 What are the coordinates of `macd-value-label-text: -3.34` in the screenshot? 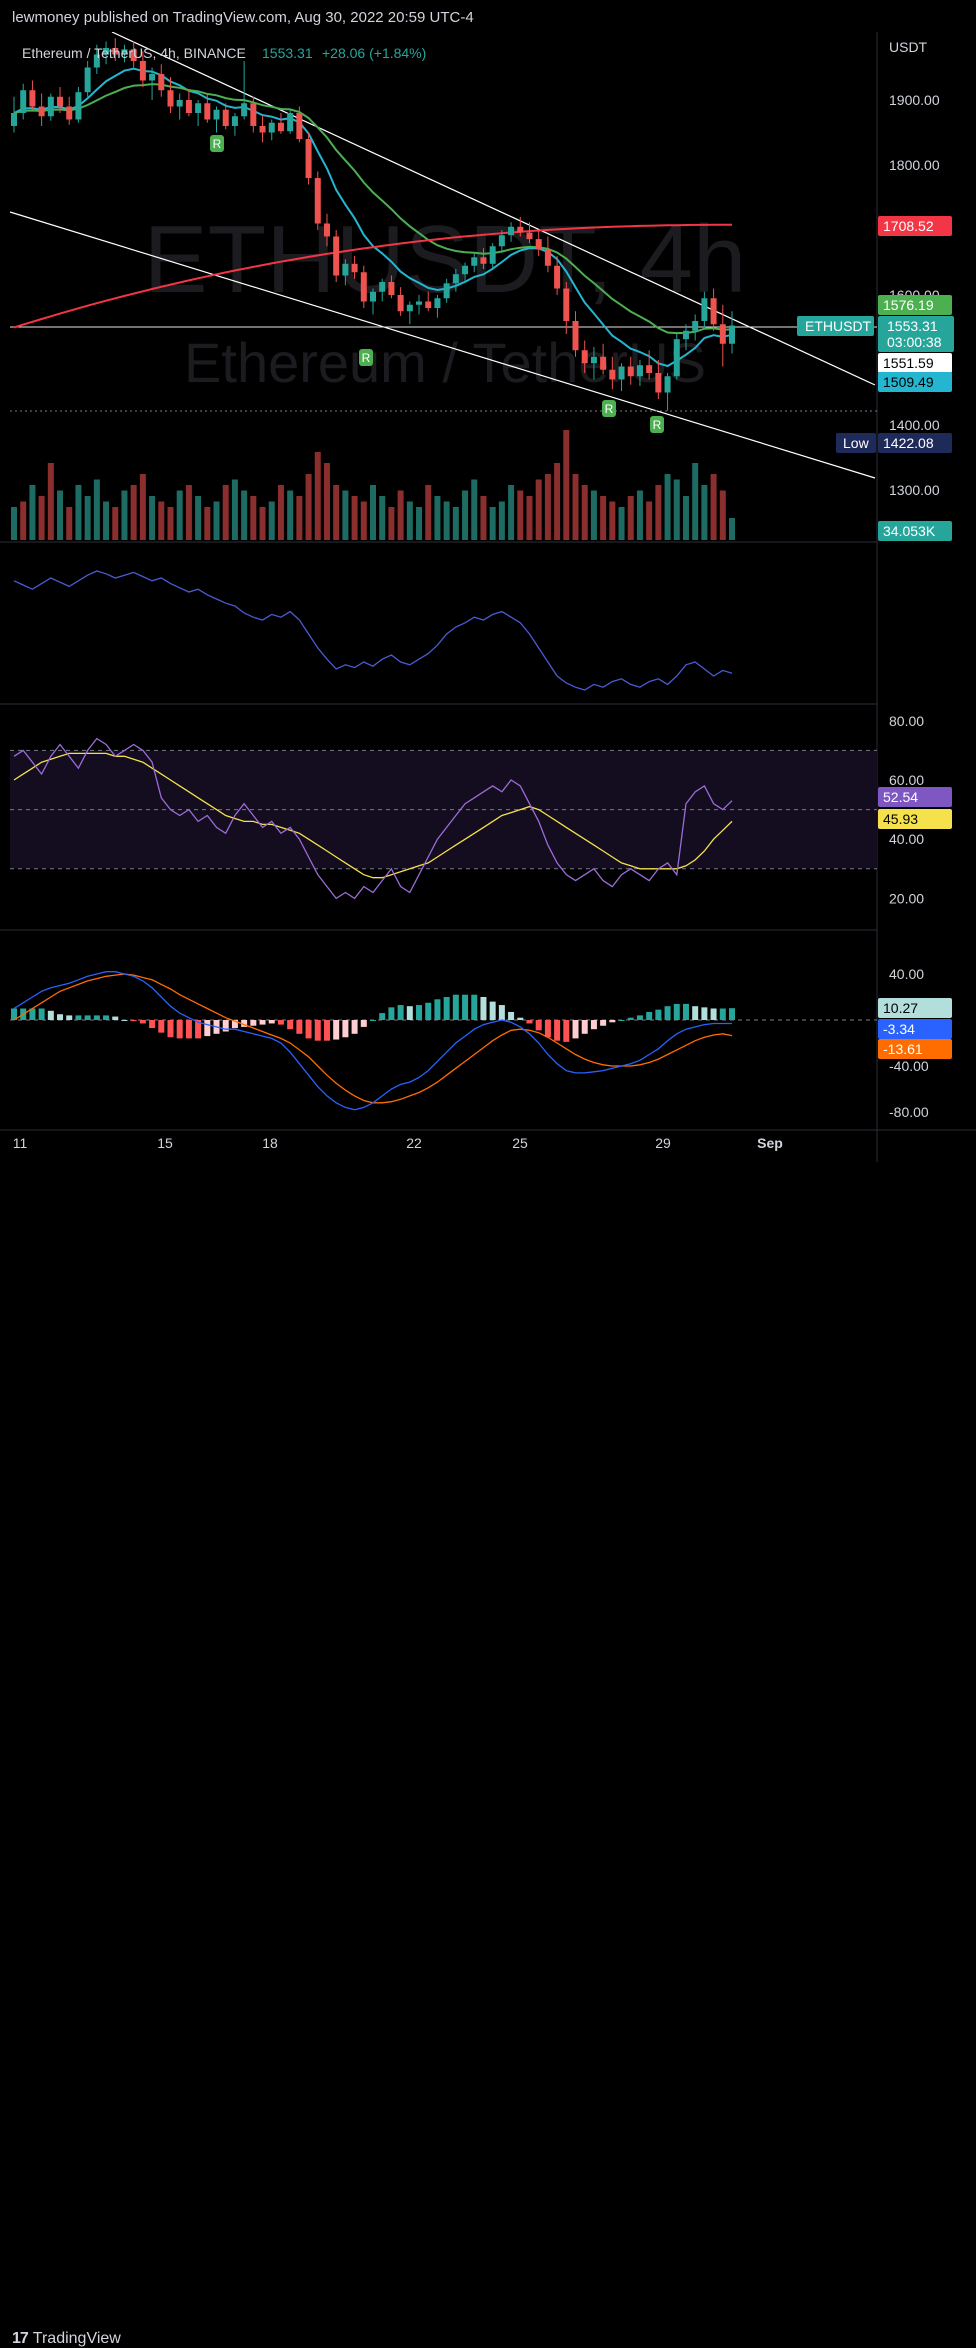 It's located at (899, 1029).